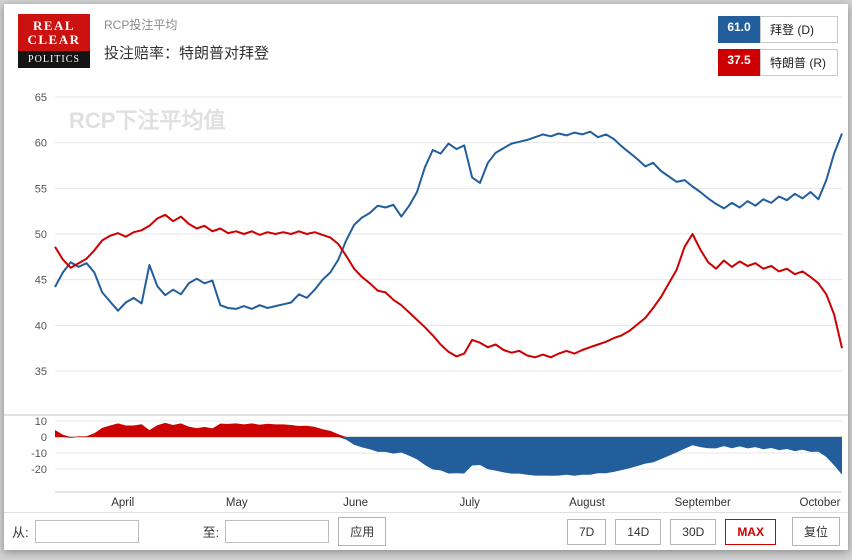 Image resolution: width=852 pixels, height=560 pixels. Describe the element at coordinates (820, 503) in the screenshot. I see `x-axis-label: October` at that location.